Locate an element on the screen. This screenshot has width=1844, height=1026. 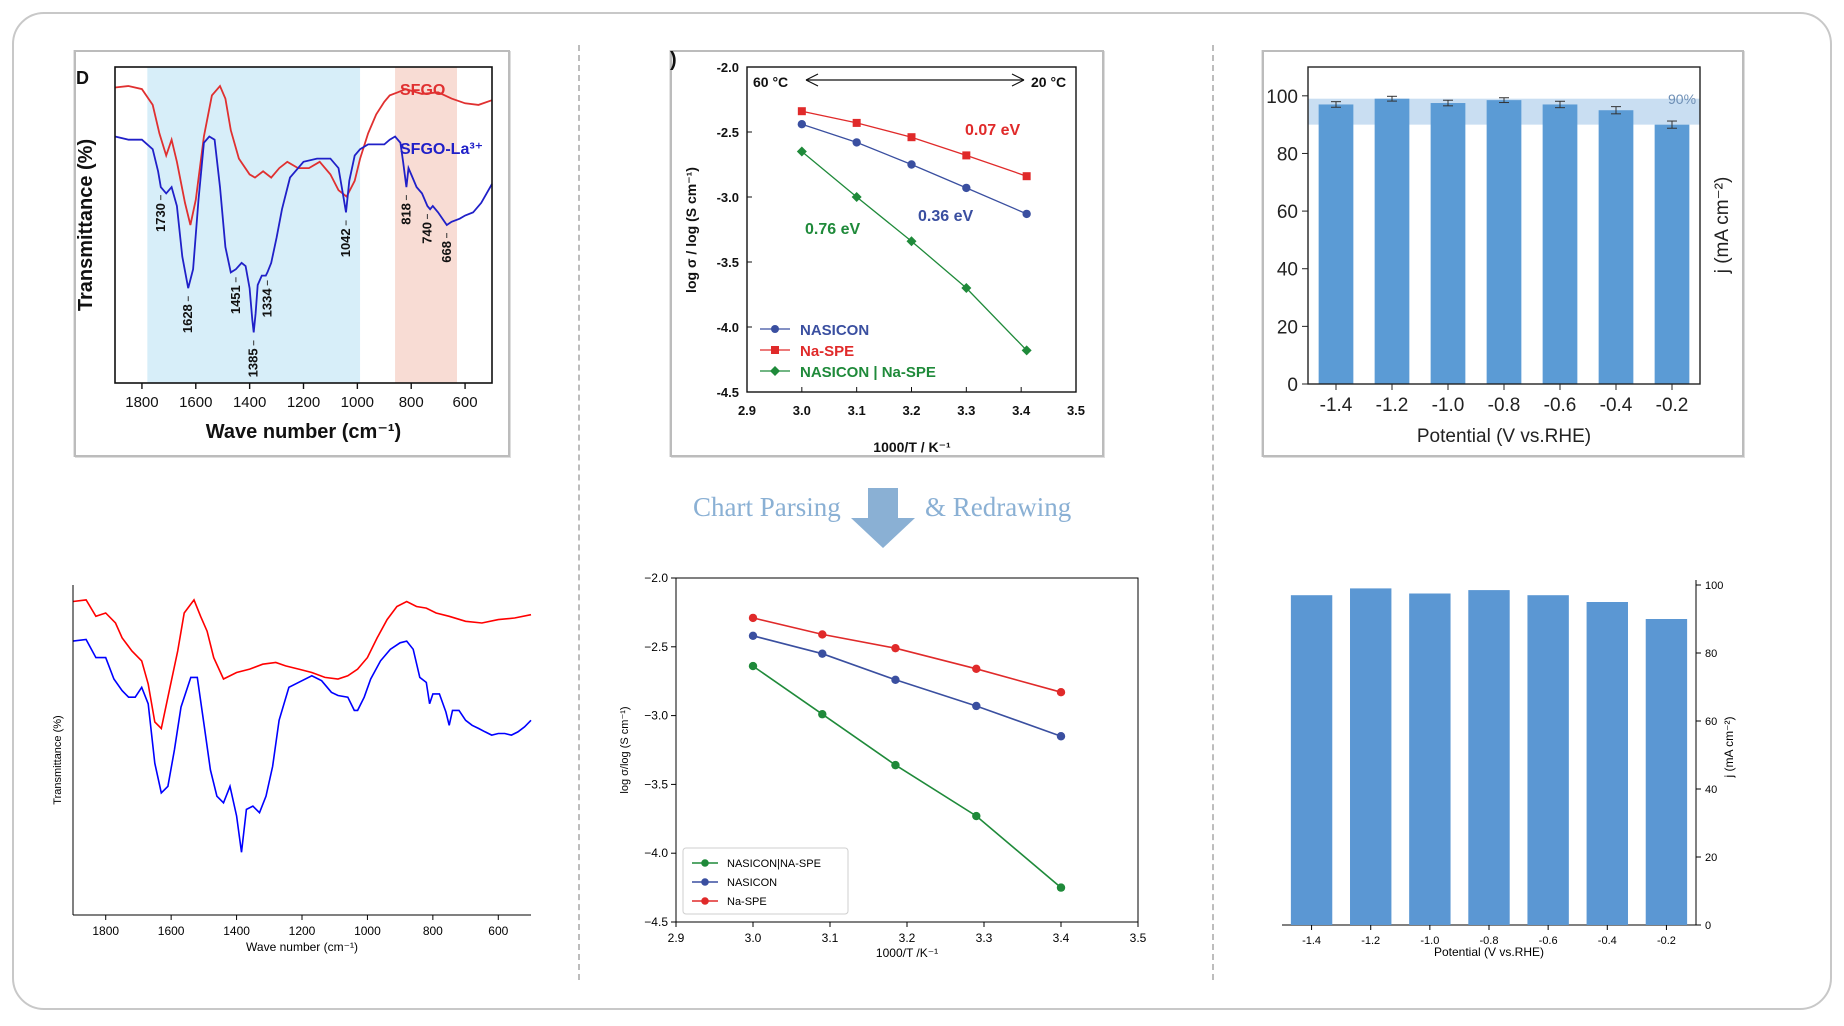
x-tick-label: -0.4 is located at coordinates (1607, 941).